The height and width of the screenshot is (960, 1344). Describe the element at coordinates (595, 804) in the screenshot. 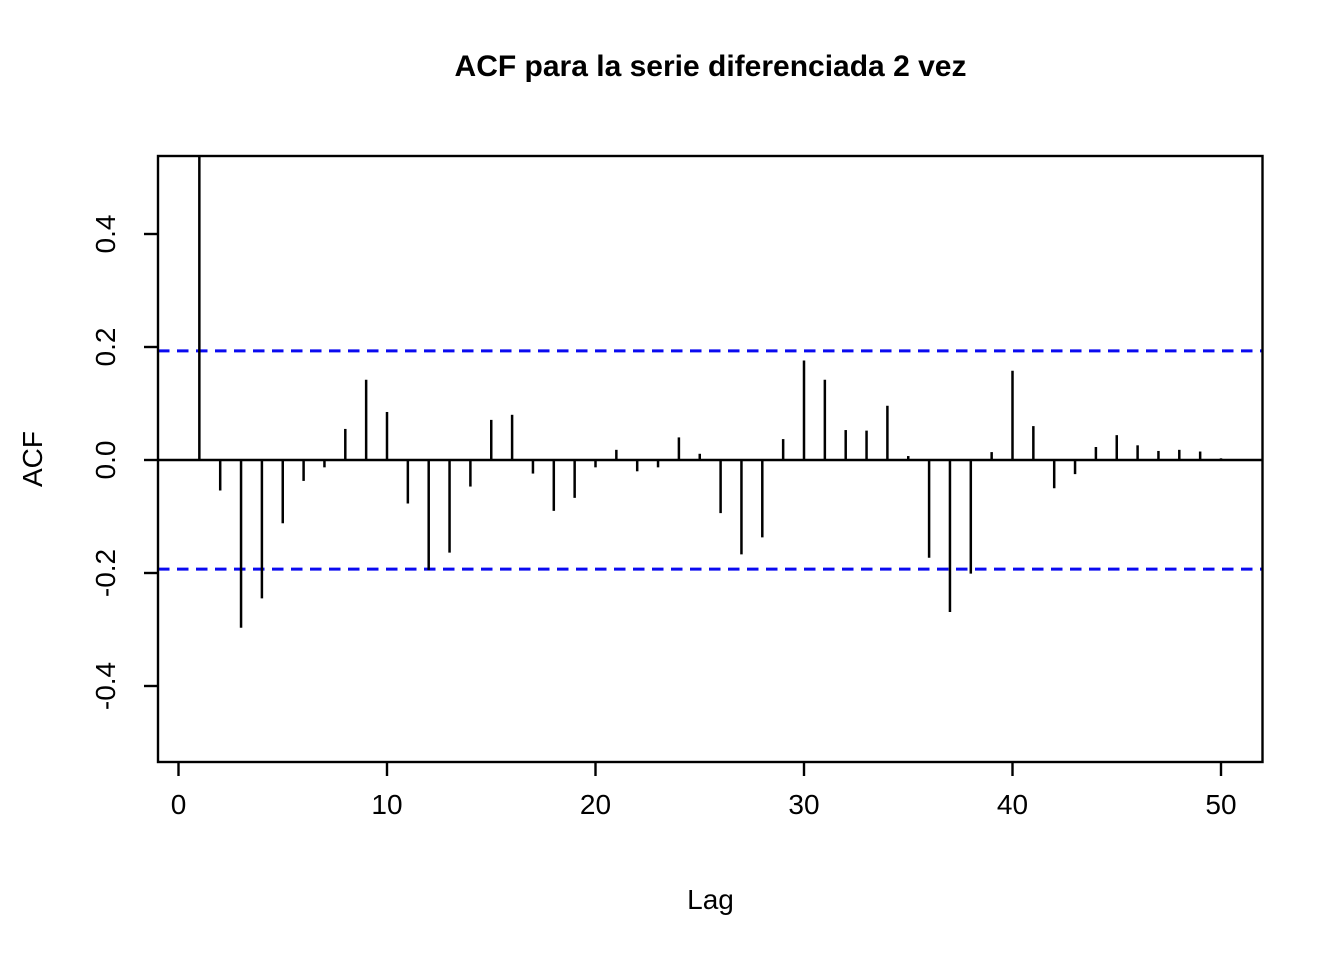

I see `x-tick-label-20: 20` at that location.